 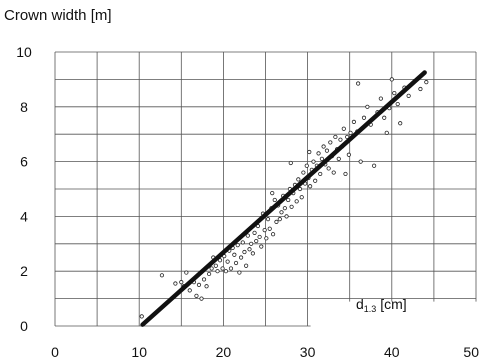 What do you see at coordinates (224, 352) in the screenshot?
I see `x-tick-label: 20` at bounding box center [224, 352].